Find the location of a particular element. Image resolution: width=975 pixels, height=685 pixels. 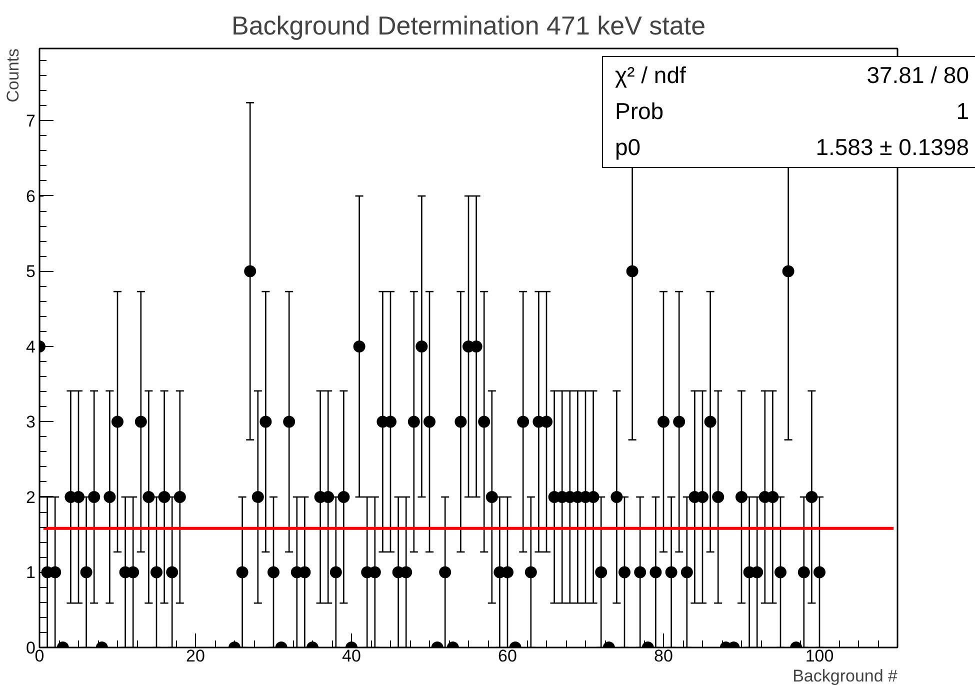

y-tick-label: 2 is located at coordinates (31, 497).